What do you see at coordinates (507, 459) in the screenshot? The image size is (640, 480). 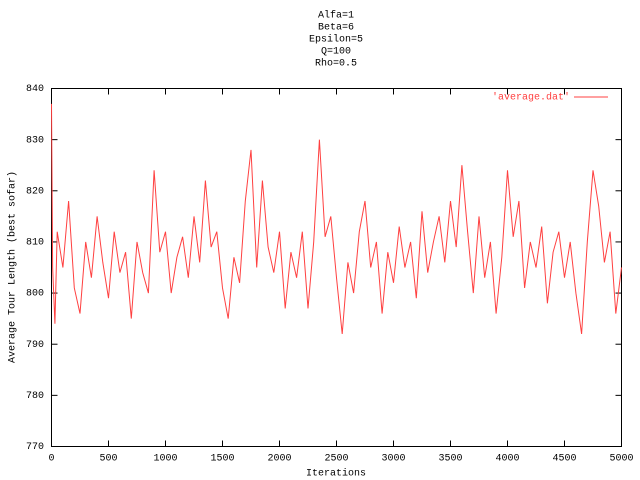 I see `x-tick-label: 4000` at bounding box center [507, 459].